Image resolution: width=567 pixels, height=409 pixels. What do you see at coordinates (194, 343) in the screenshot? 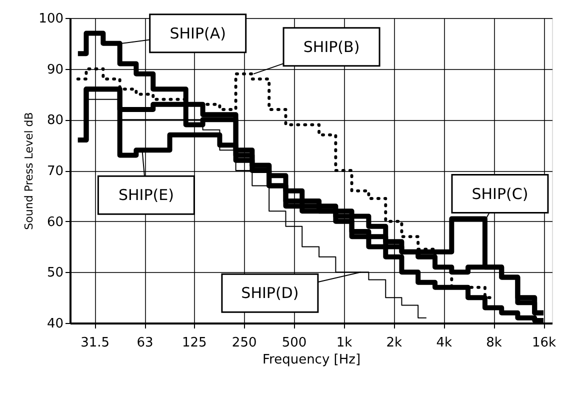
I see `x-tick-label: 125` at bounding box center [194, 343].